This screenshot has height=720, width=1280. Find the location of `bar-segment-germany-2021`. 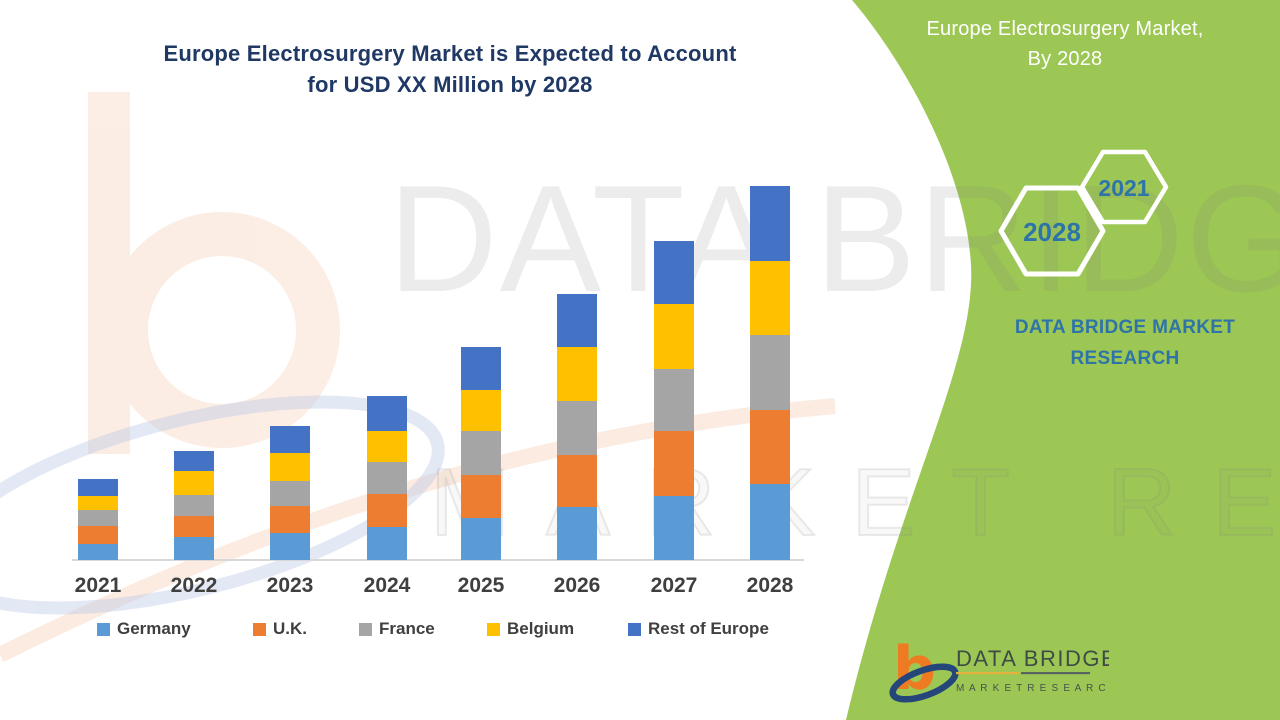

bar-segment-germany-2021 is located at coordinates (98, 552).